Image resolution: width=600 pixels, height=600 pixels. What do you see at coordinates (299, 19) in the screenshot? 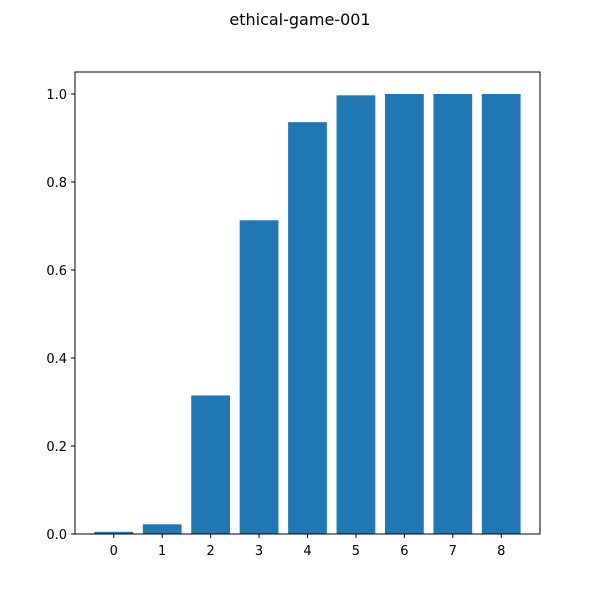
I see `chart-title: ethical-game-001` at bounding box center [299, 19].